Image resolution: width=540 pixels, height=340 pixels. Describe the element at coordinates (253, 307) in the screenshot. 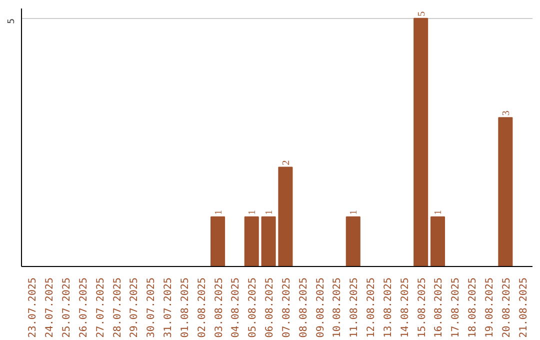

I see `x-tick-label: 05.08.2025` at that location.